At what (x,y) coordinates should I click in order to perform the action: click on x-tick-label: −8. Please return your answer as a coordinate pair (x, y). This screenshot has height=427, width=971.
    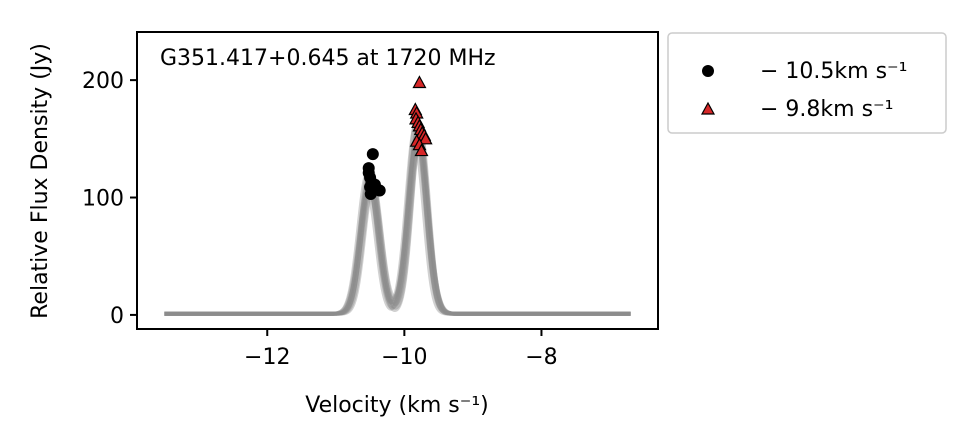
    Looking at the image, I should click on (541, 357).